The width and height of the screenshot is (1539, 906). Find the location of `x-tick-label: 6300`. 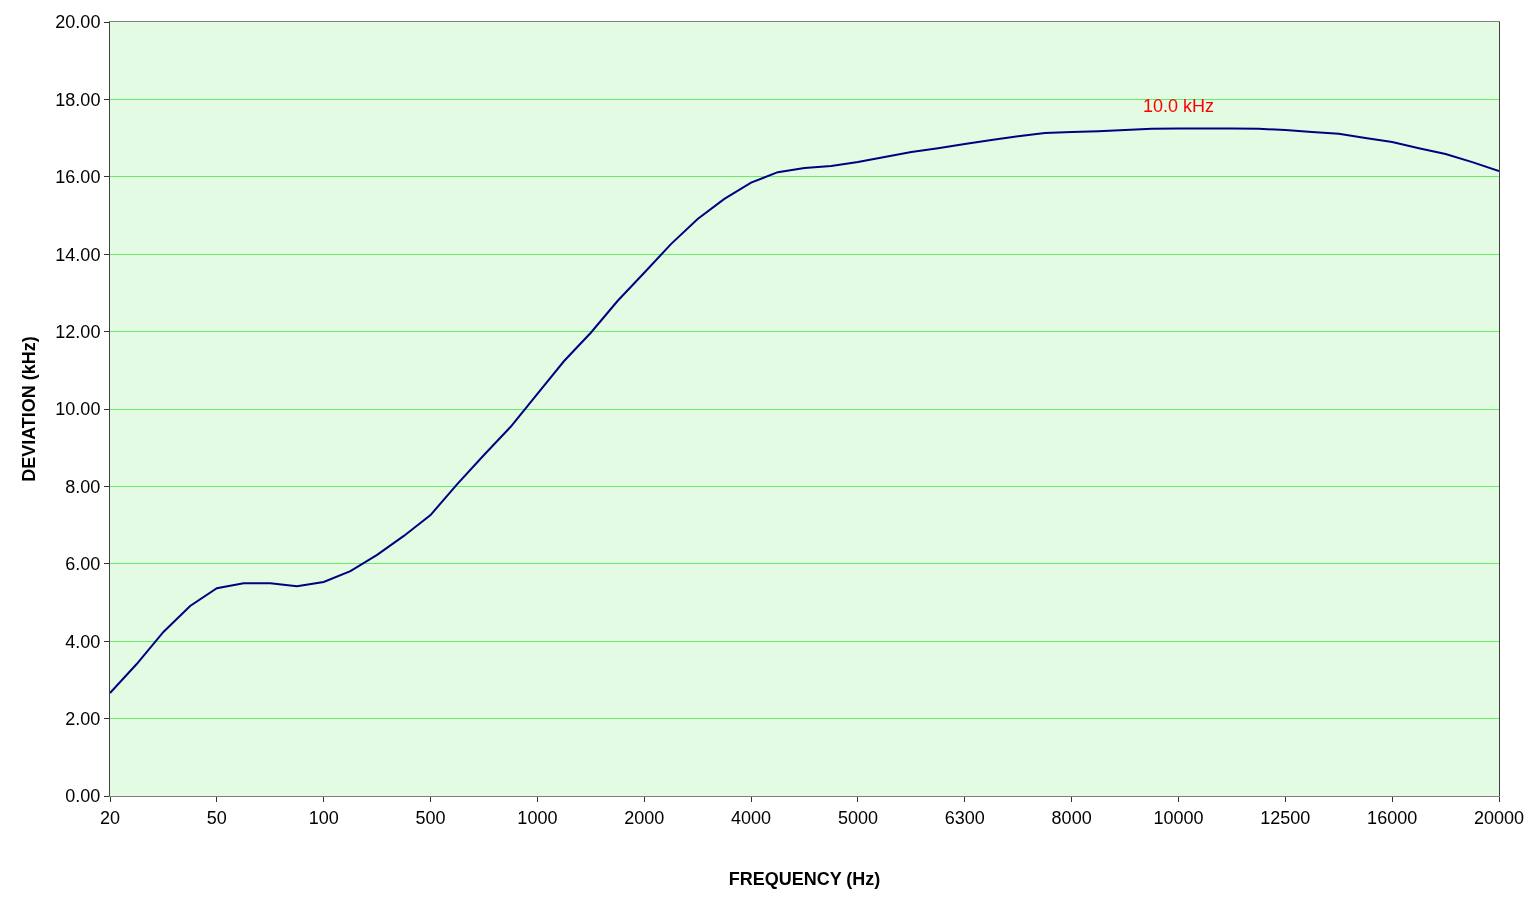

x-tick-label: 6300 is located at coordinates (964, 817).